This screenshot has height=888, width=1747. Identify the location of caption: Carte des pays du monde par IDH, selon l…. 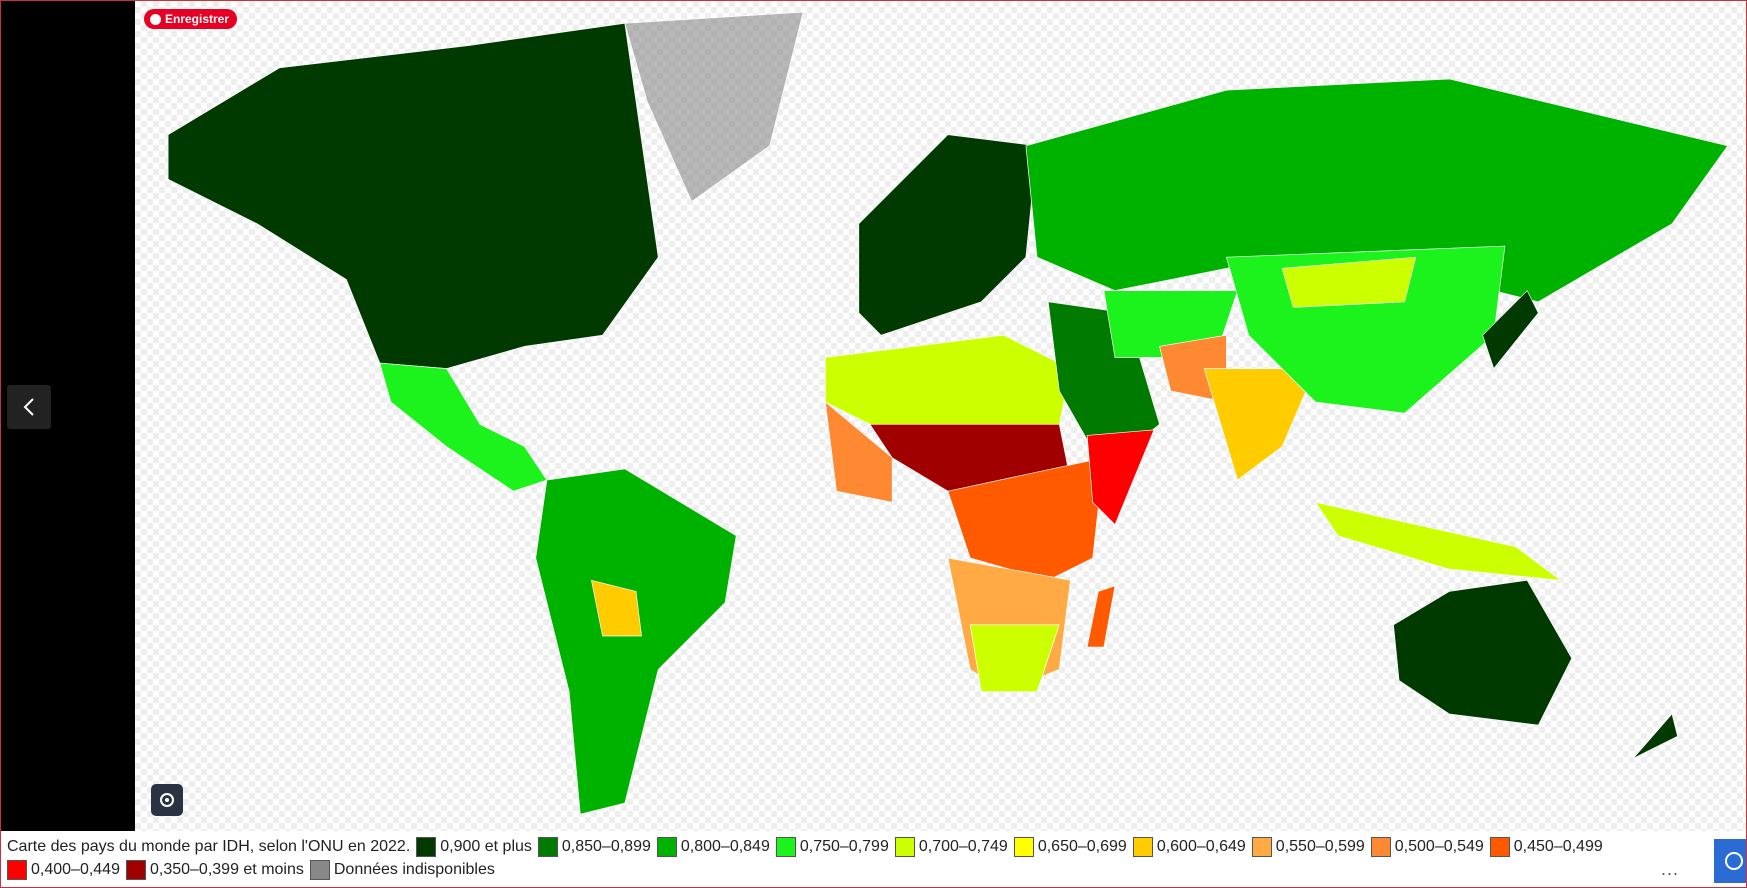
(827, 858).